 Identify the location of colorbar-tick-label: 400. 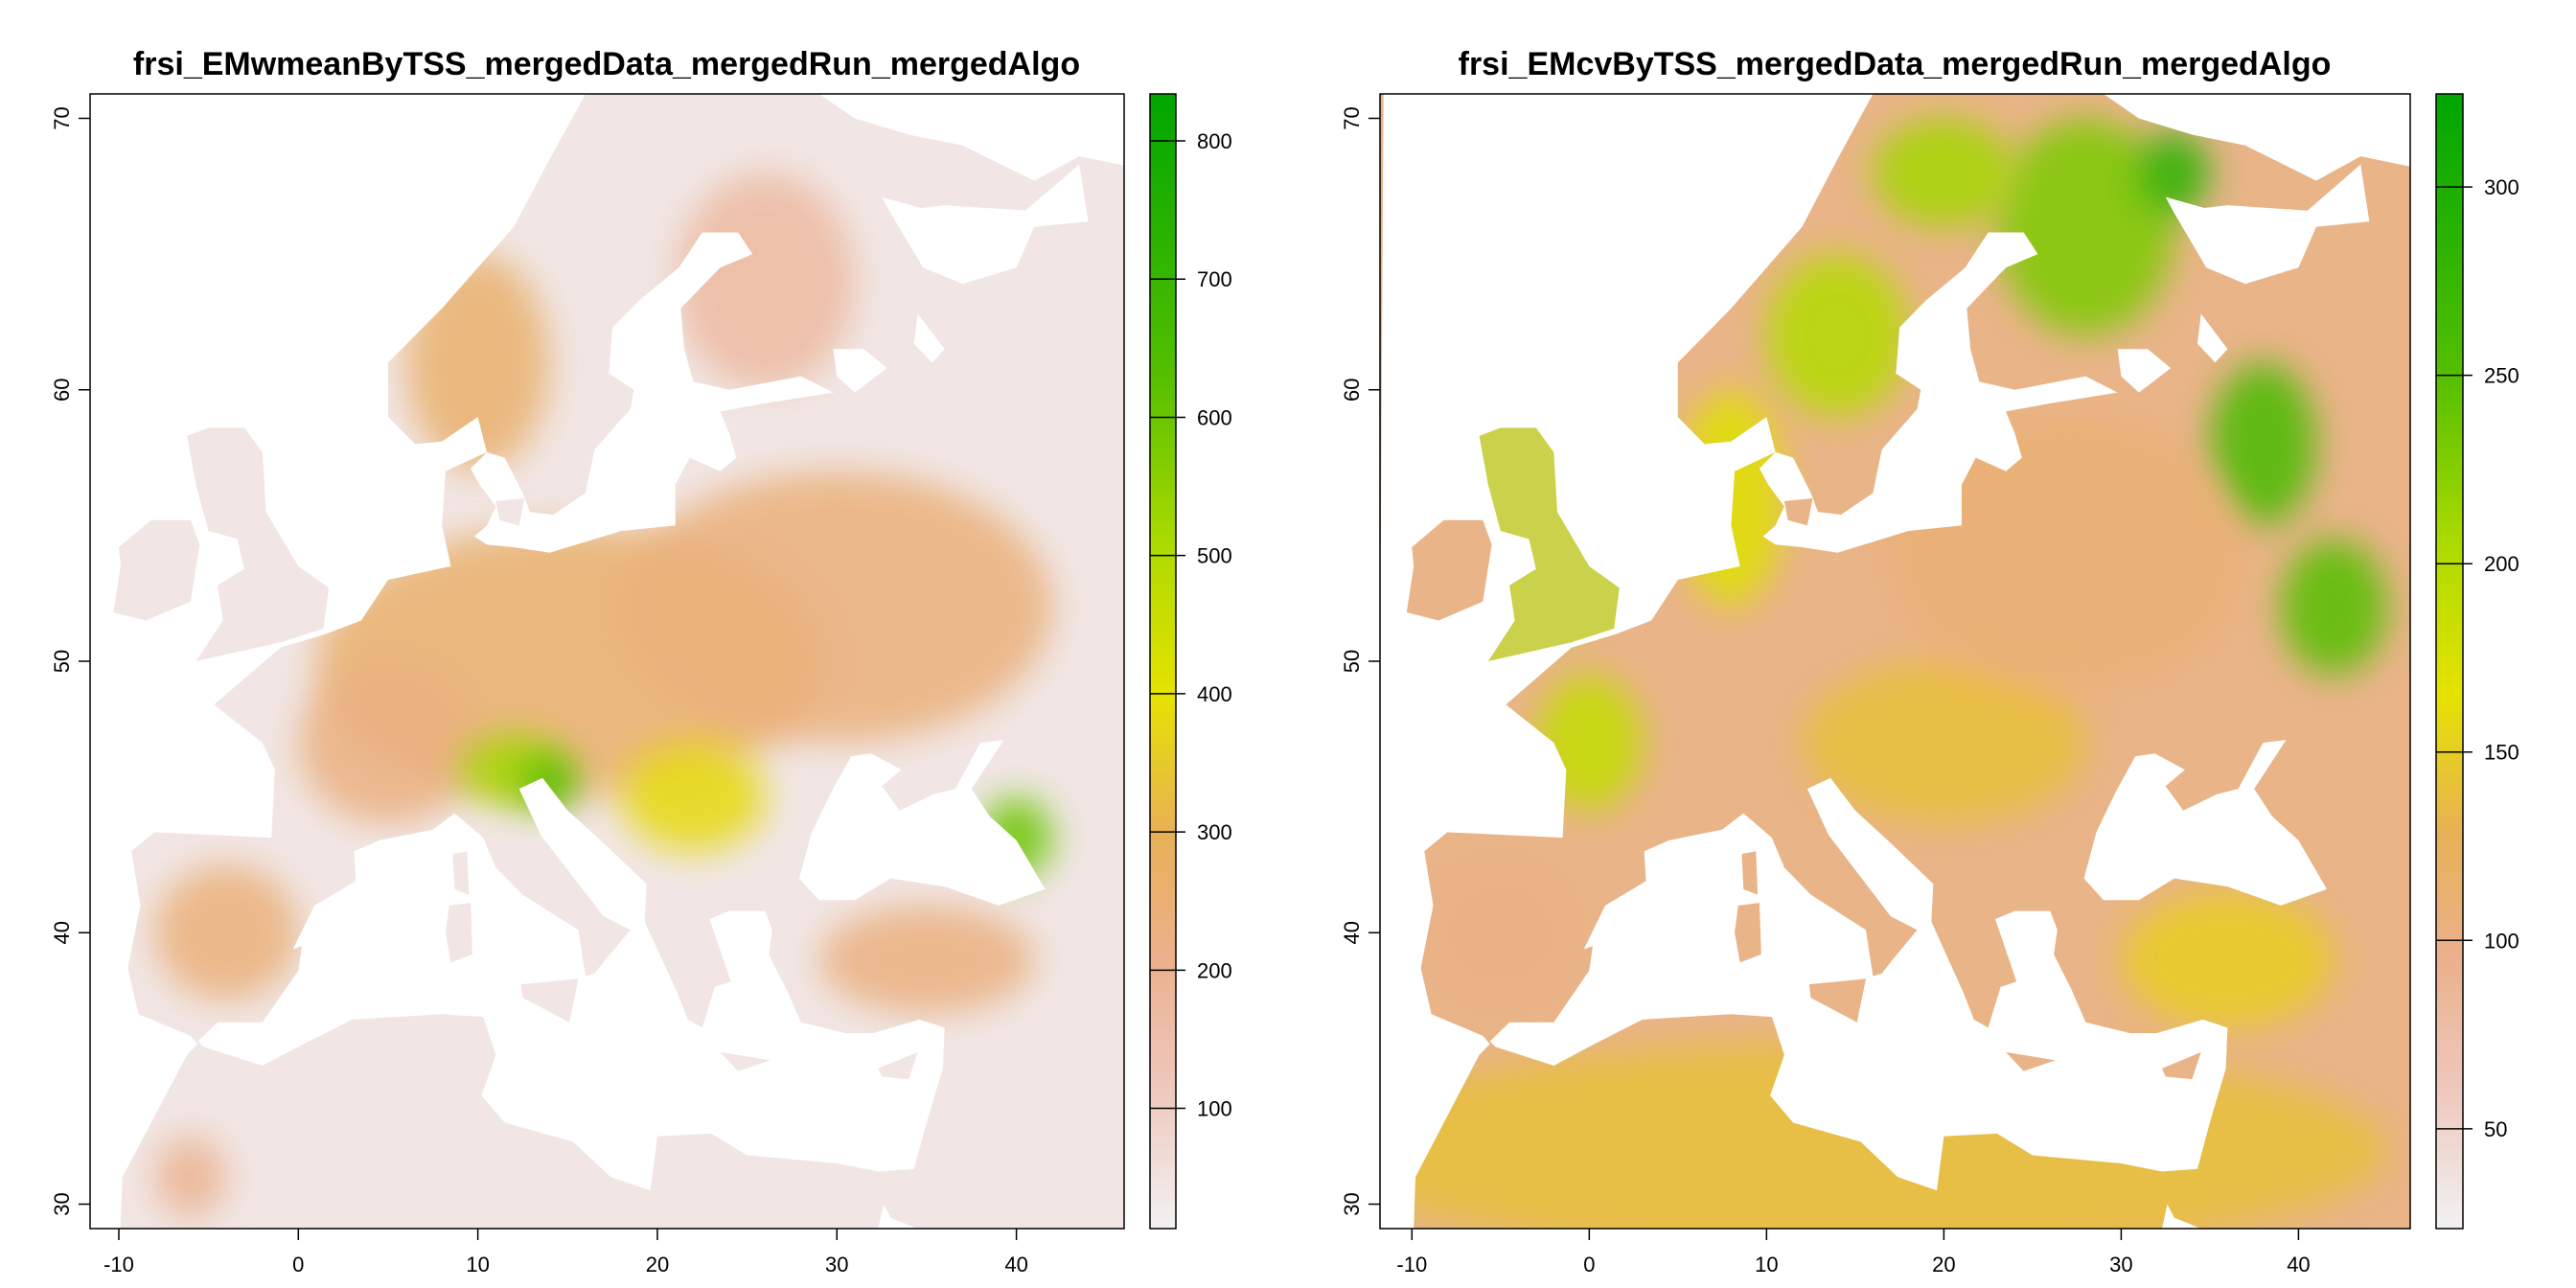
(1214, 694).